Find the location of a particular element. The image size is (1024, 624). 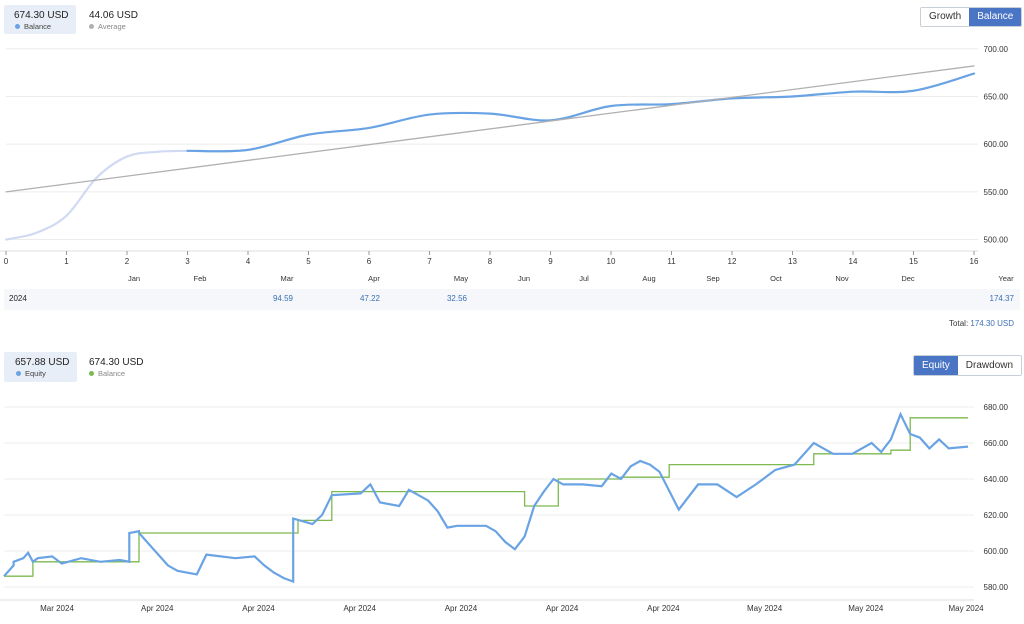

bottom-balance-stat-label: Balance is located at coordinates (119, 373).